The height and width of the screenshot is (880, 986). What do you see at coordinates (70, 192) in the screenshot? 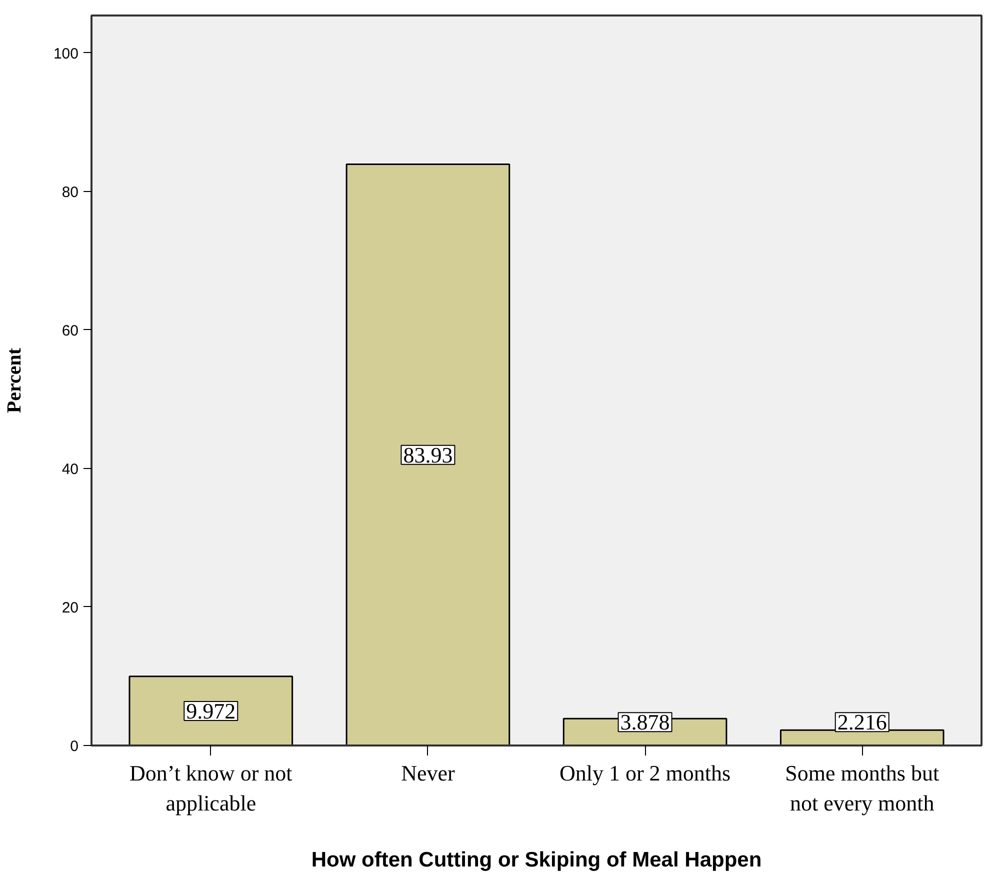
I see `y-tick-label: 80` at bounding box center [70, 192].